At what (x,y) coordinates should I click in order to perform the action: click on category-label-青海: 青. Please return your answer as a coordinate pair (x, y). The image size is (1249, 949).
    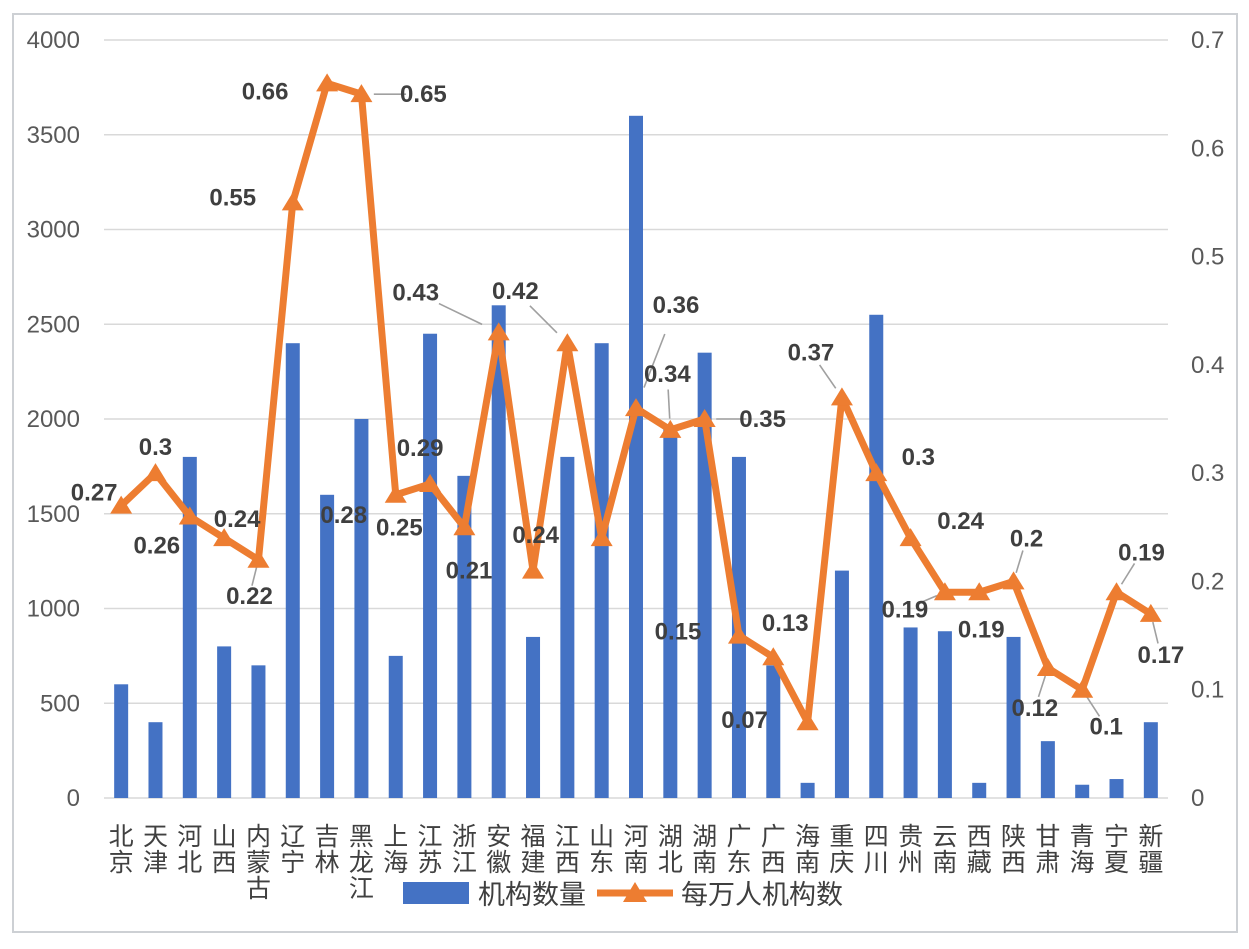
    Looking at the image, I should click on (1082, 837).